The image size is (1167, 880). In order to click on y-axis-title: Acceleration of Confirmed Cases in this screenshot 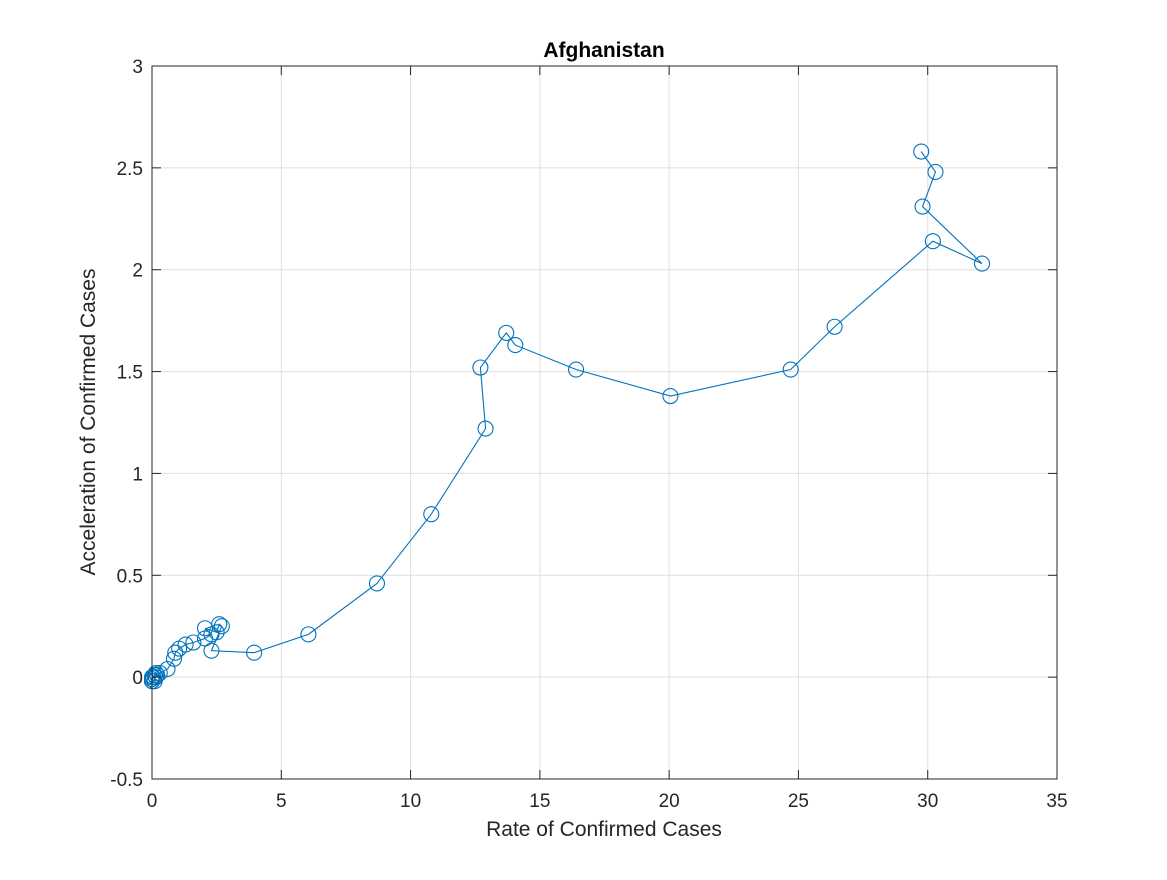, I will do `click(88, 422)`.